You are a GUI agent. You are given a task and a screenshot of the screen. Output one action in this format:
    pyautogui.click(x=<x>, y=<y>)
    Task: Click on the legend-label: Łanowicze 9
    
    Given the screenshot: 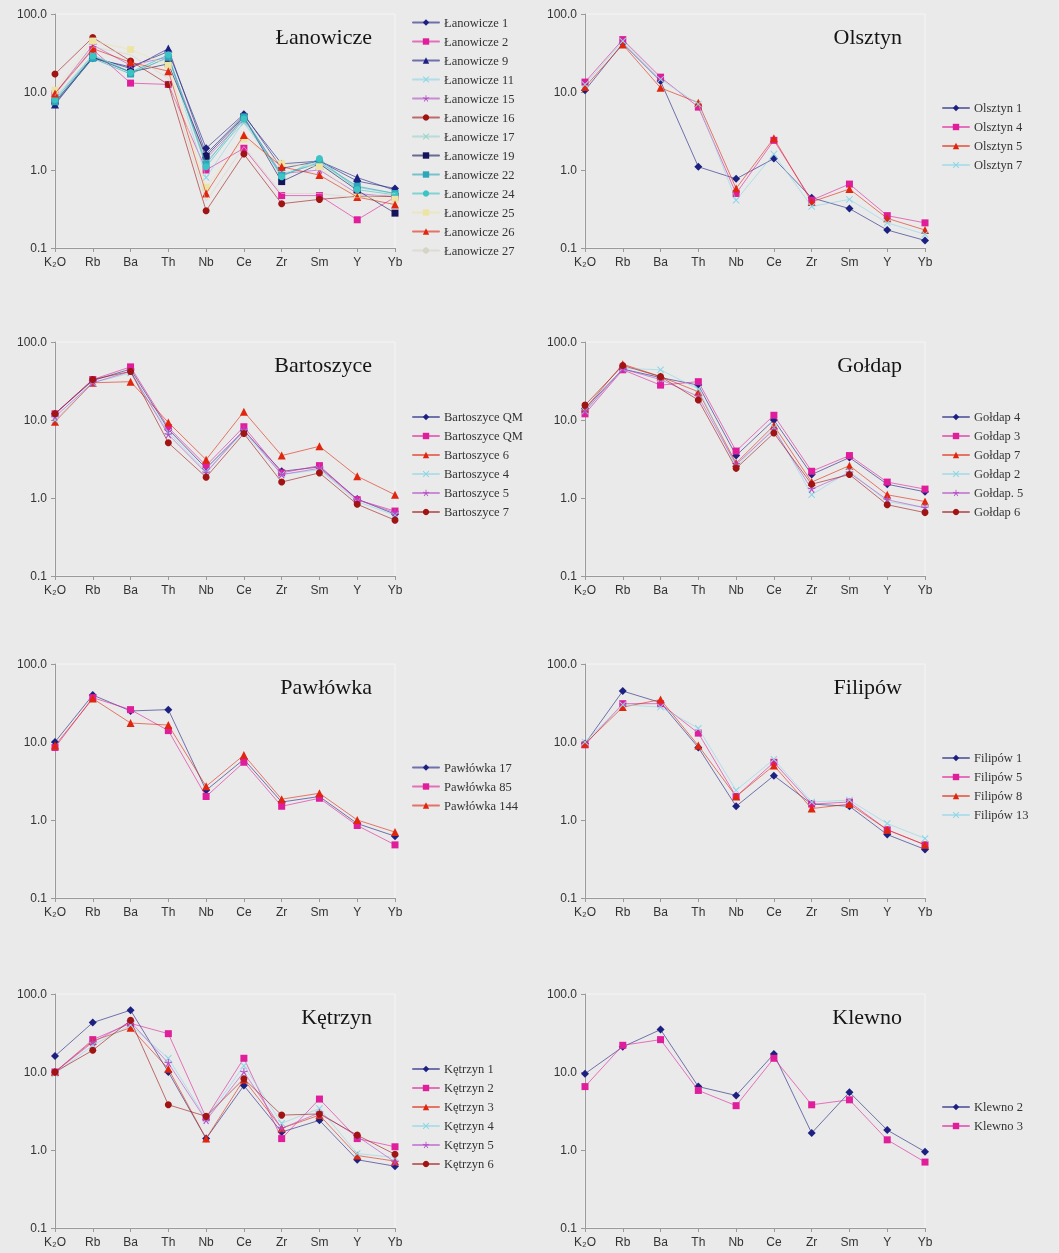 What is the action you would take?
    pyautogui.click(x=476, y=60)
    